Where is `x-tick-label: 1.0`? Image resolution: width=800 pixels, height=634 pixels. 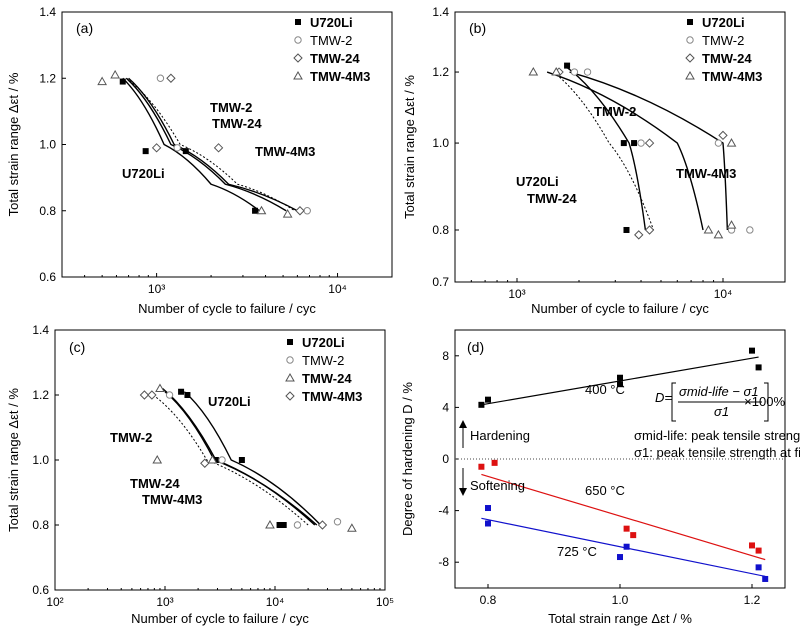
x-tick-label: 1.0 is located at coordinates (620, 600).